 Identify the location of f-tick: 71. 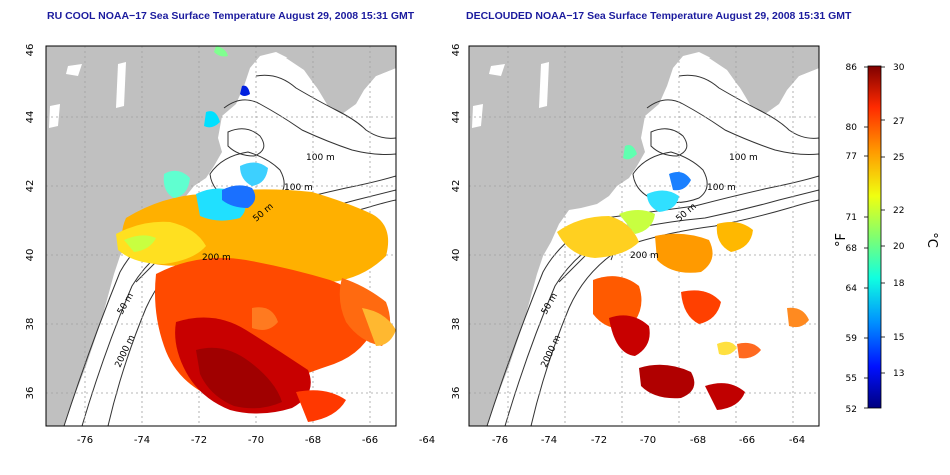
(851, 218).